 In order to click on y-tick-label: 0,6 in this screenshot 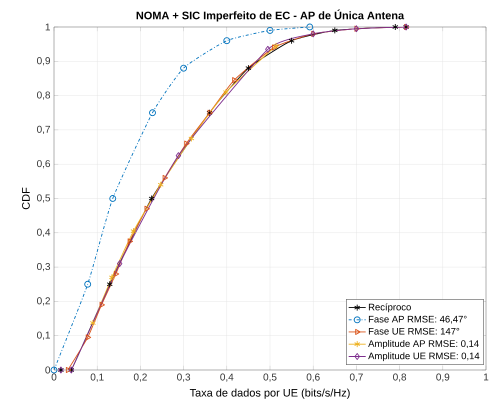, I will do `click(43, 164)`.